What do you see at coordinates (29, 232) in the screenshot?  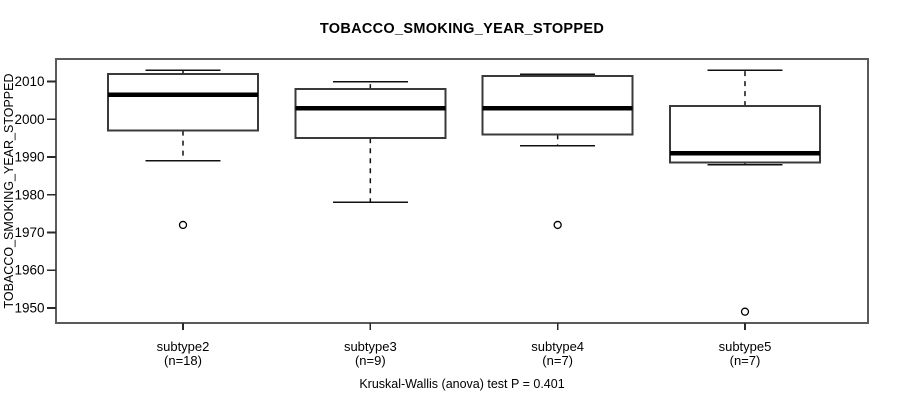 I see `y-tick-label: 1970` at bounding box center [29, 232].